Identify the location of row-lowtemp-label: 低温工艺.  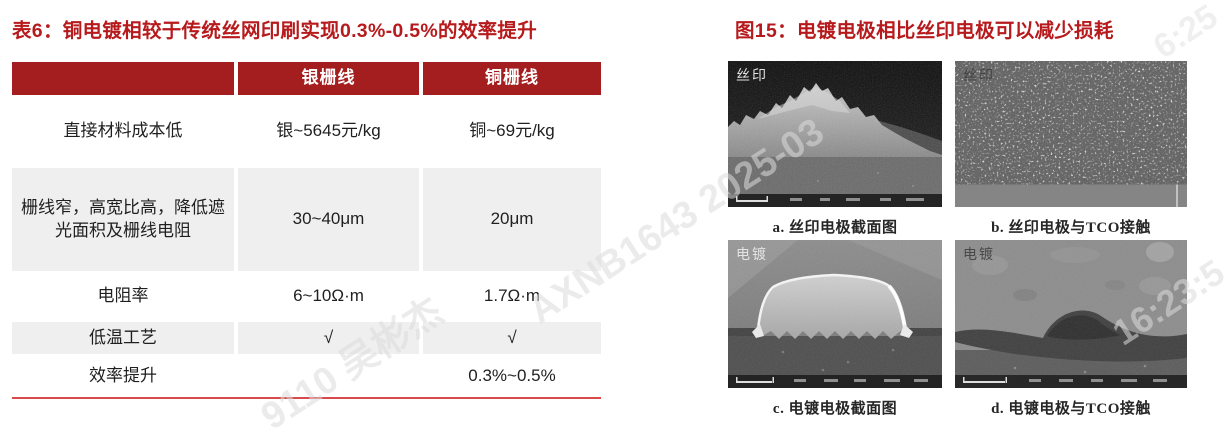
(123, 338).